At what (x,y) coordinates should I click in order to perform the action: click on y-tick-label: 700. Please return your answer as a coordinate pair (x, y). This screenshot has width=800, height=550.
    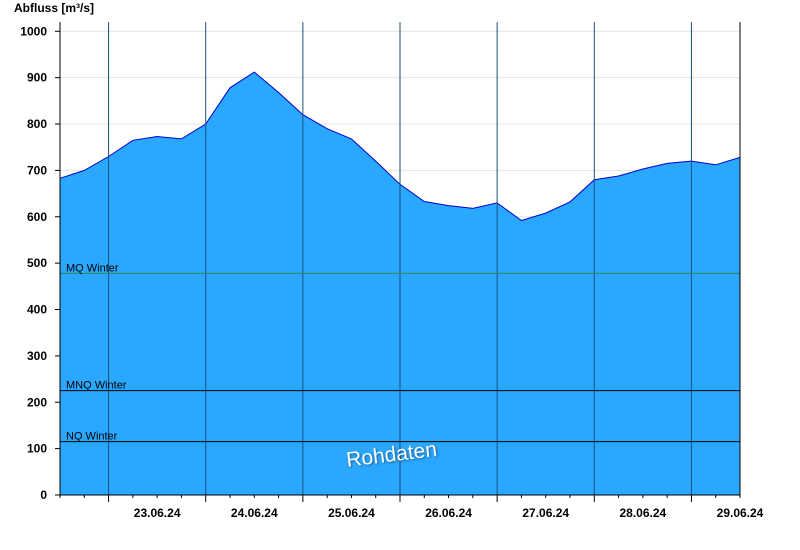
    Looking at the image, I should click on (37, 170).